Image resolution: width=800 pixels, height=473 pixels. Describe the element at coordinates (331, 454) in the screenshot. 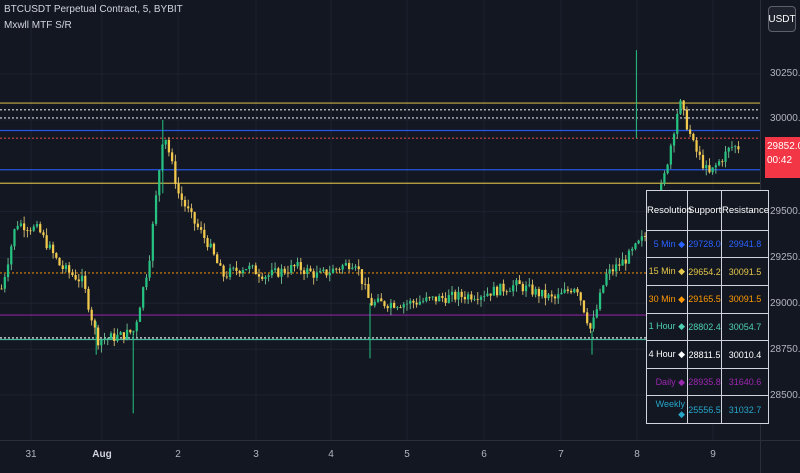

I see `time-tick: 4` at that location.